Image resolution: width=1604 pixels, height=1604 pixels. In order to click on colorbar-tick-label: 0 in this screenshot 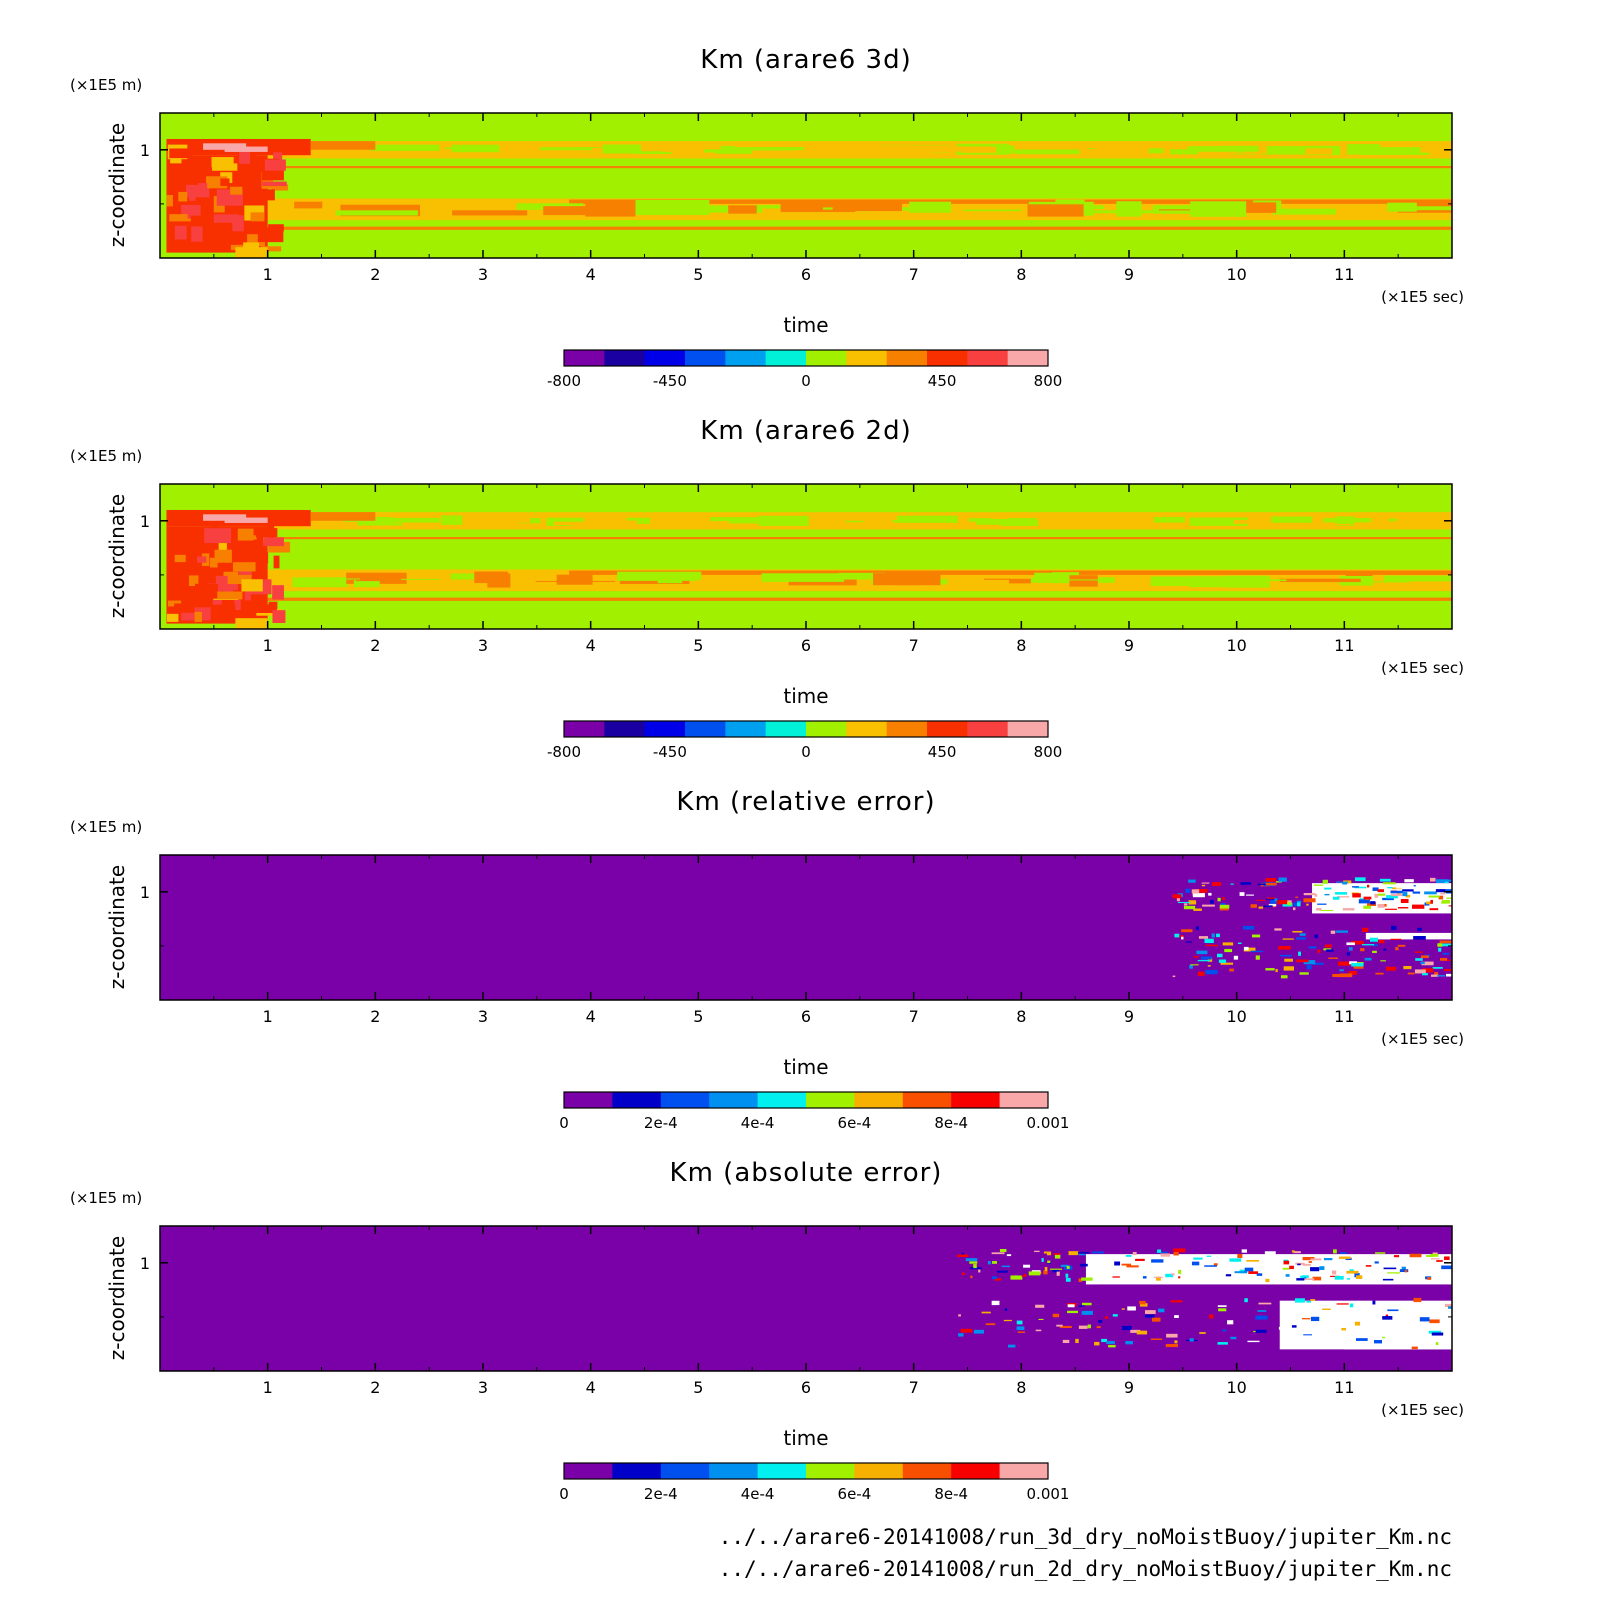, I will do `click(806, 381)`.